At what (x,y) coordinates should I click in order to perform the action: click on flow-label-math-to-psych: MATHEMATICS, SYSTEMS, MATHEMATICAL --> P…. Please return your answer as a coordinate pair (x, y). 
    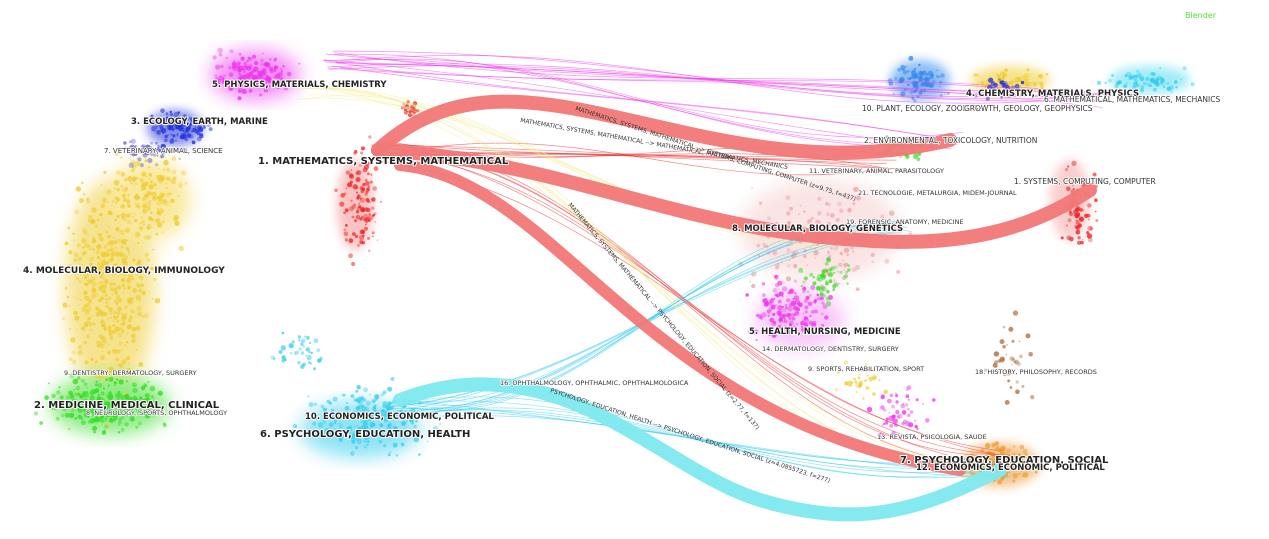
    Looking at the image, I should click on (663, 316).